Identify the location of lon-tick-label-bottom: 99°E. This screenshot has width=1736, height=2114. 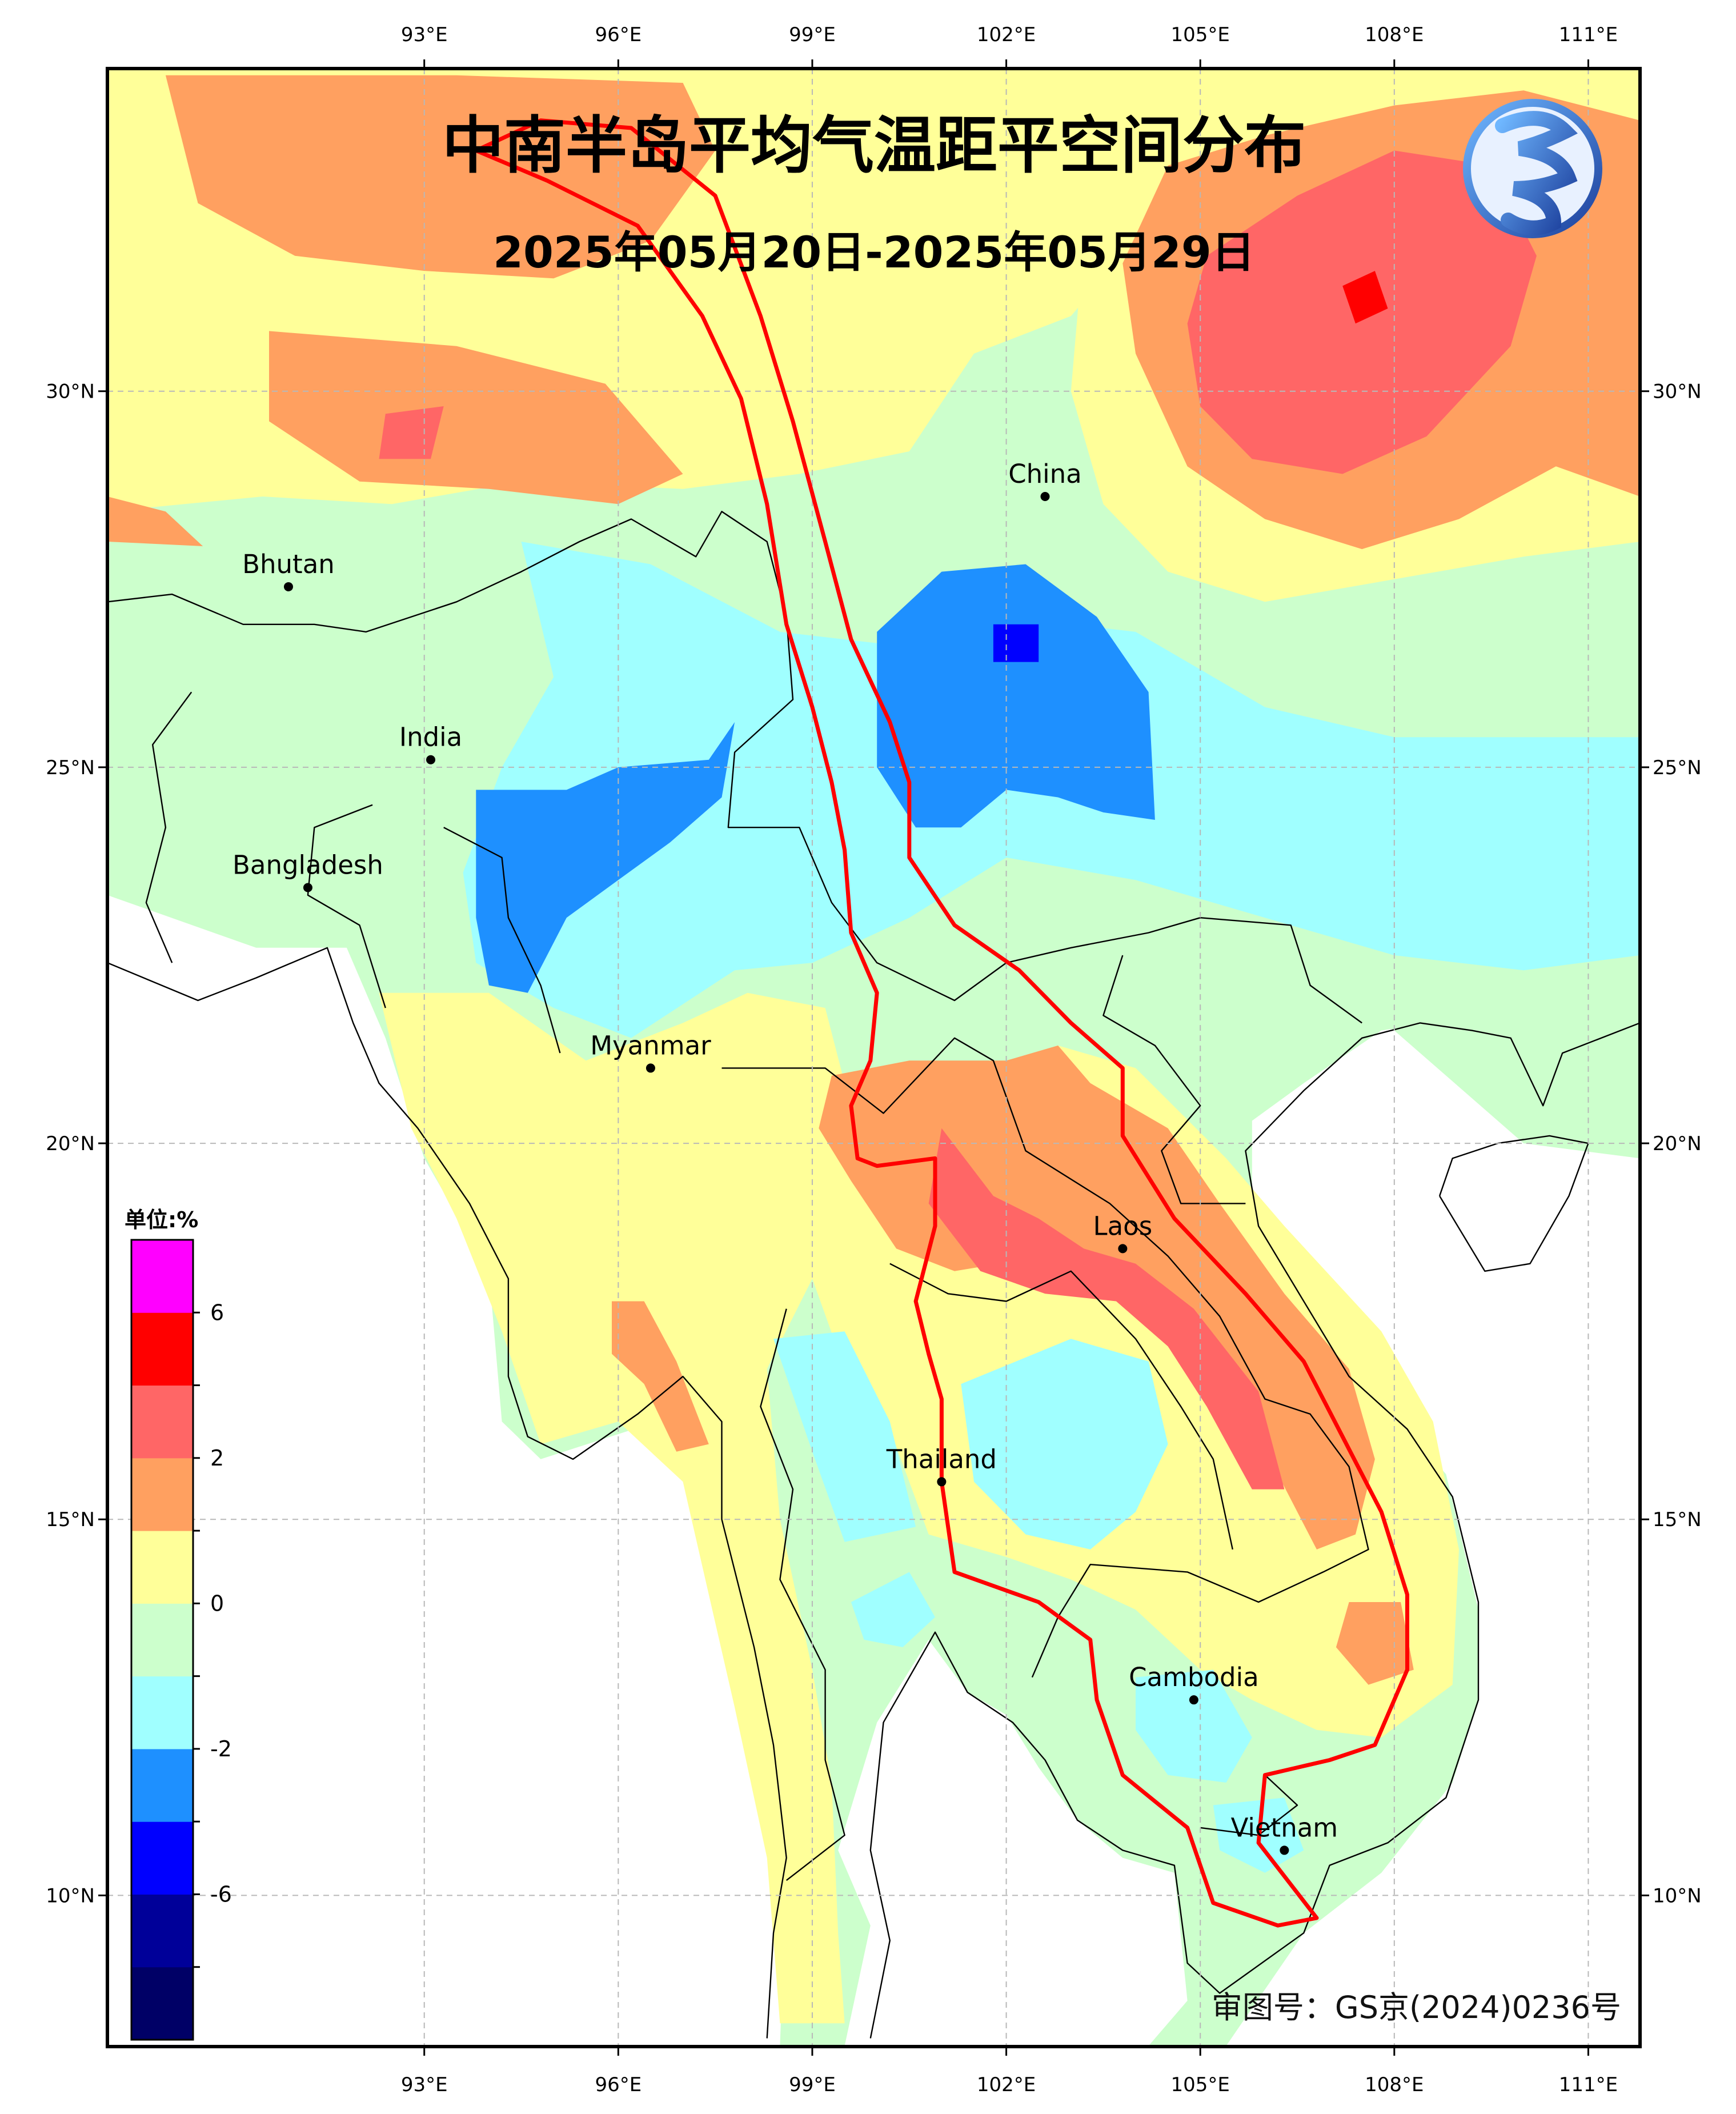
(812, 2085).